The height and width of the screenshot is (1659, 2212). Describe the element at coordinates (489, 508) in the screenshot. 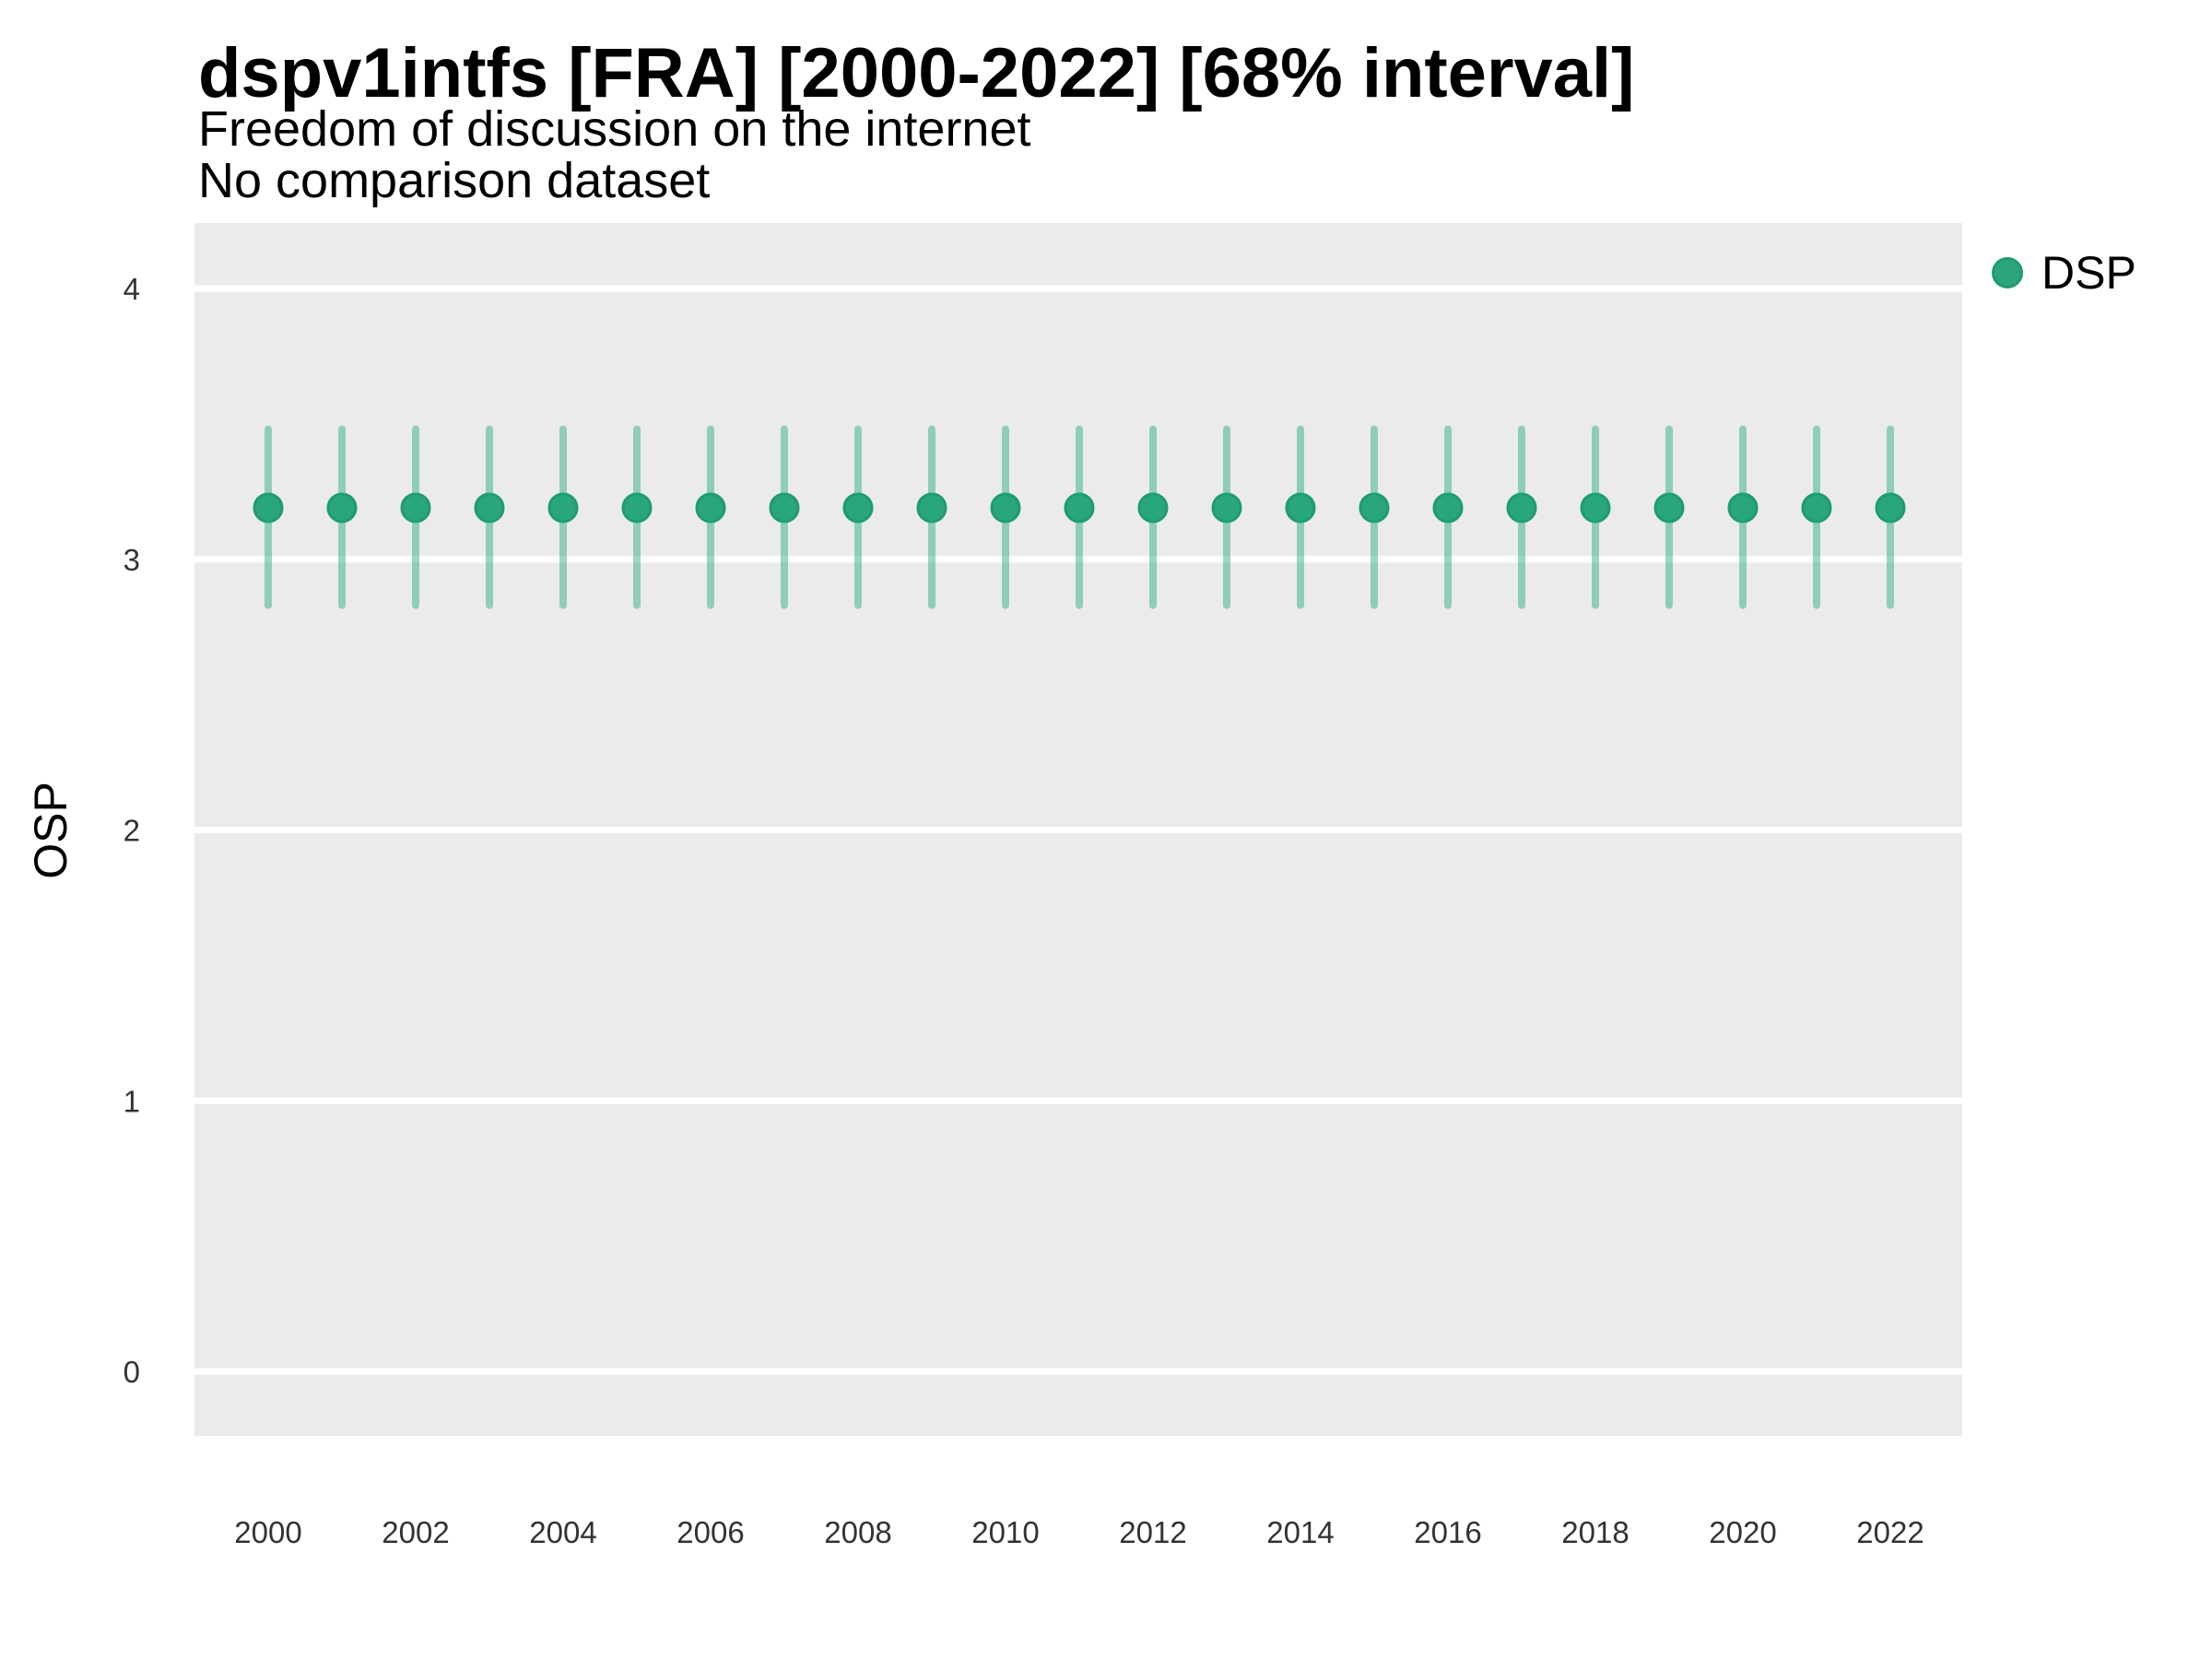

I see `point-estimate-2003` at that location.